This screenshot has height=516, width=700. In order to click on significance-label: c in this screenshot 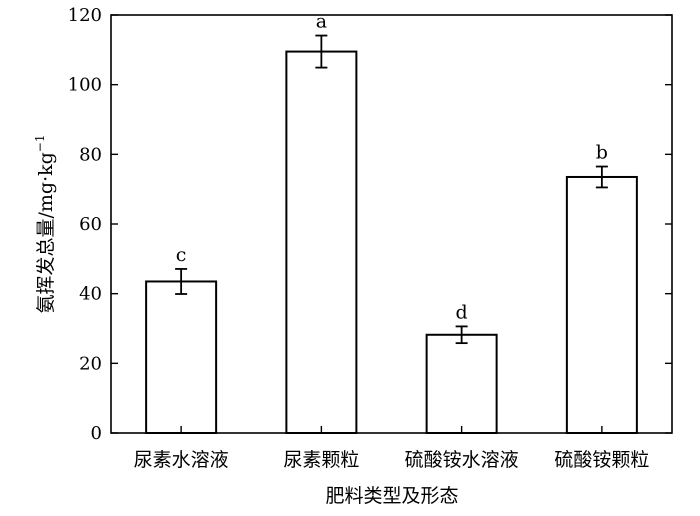, I will do `click(181, 255)`.